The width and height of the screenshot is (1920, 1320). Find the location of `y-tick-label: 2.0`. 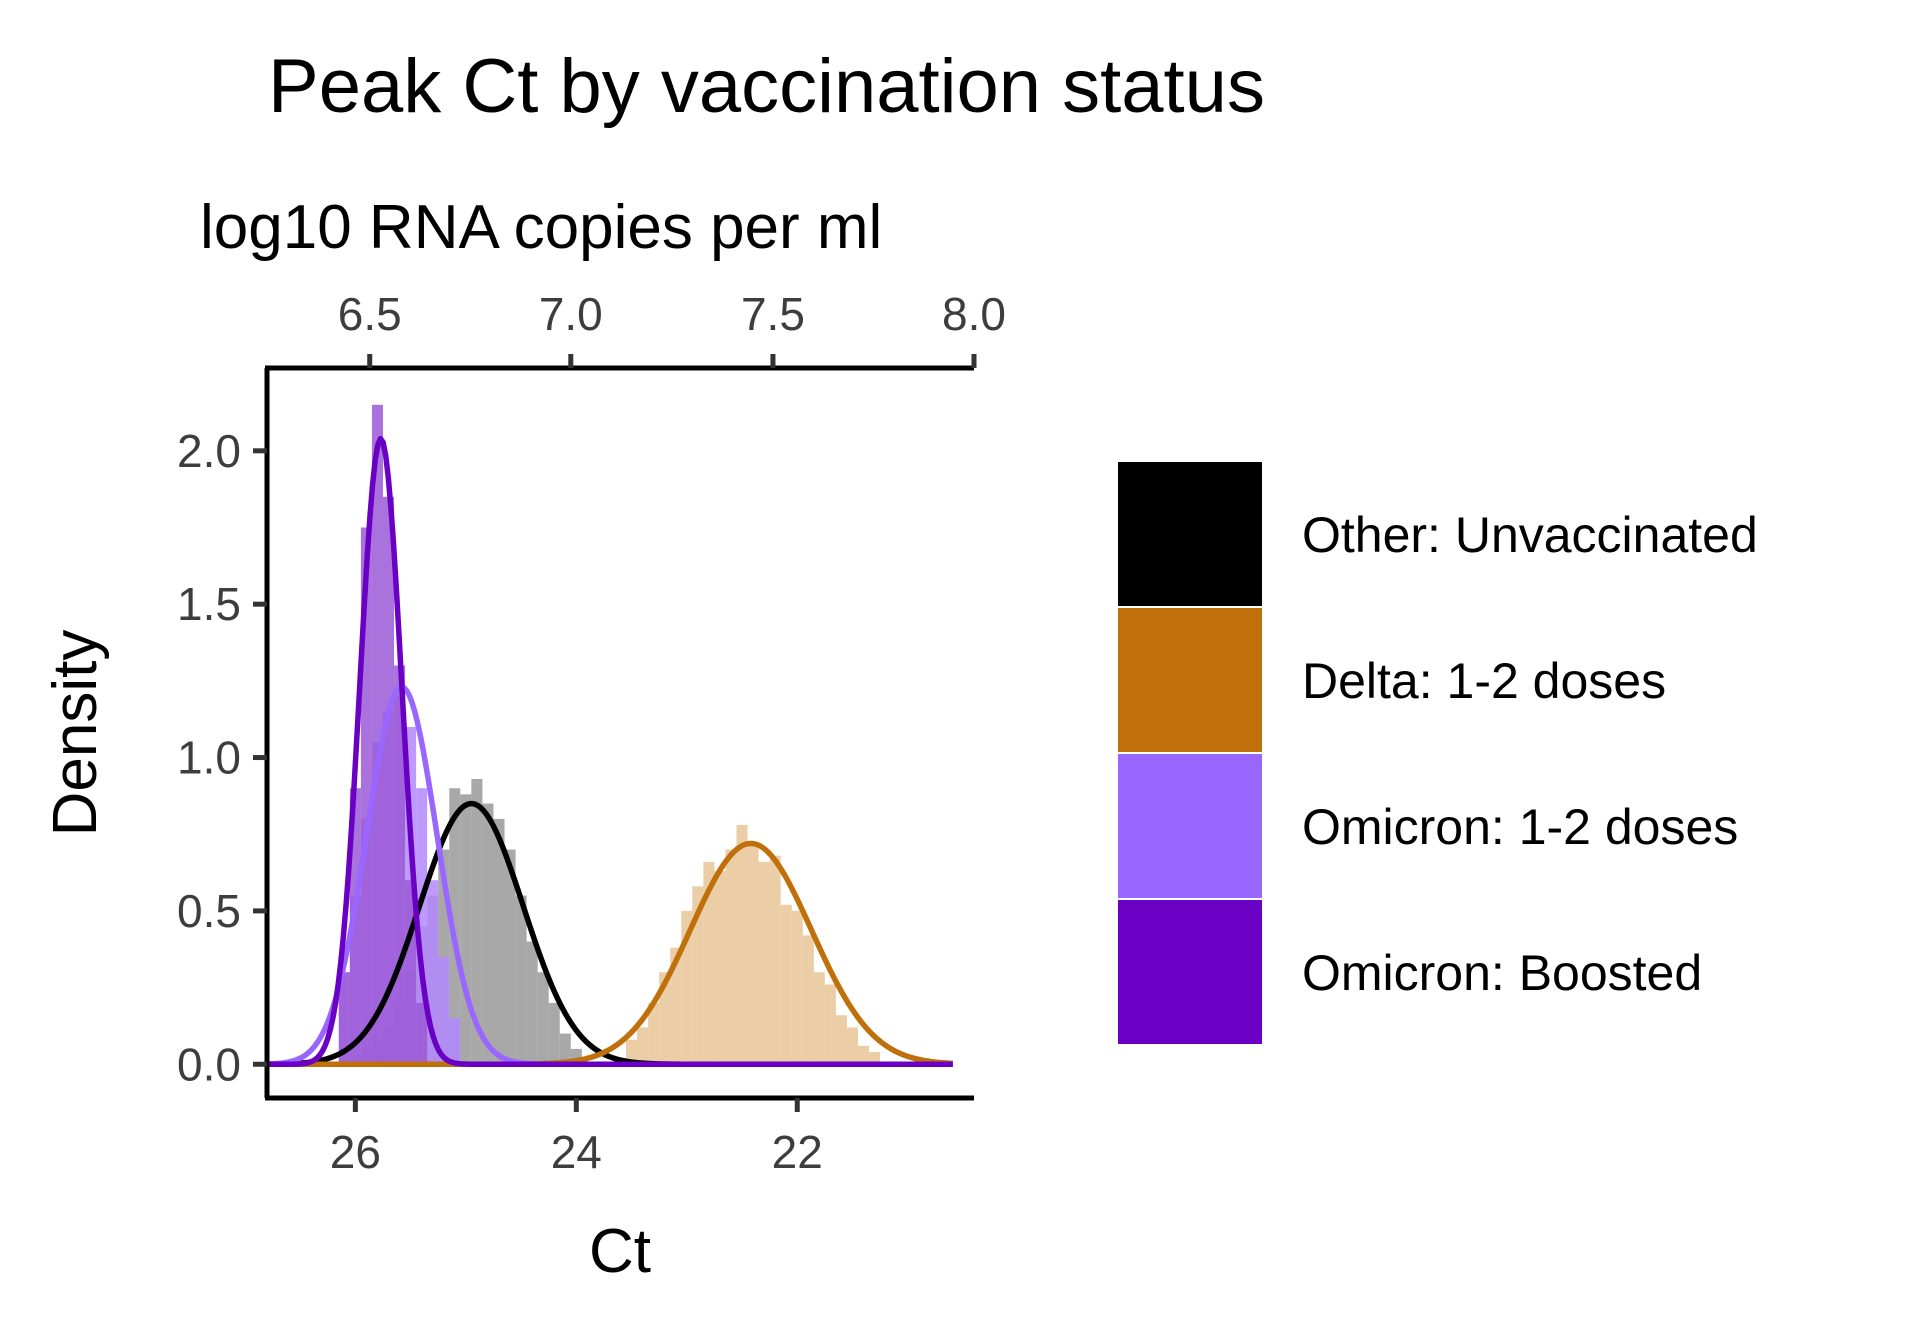

y-tick-label: 2.0 is located at coordinates (209, 451).